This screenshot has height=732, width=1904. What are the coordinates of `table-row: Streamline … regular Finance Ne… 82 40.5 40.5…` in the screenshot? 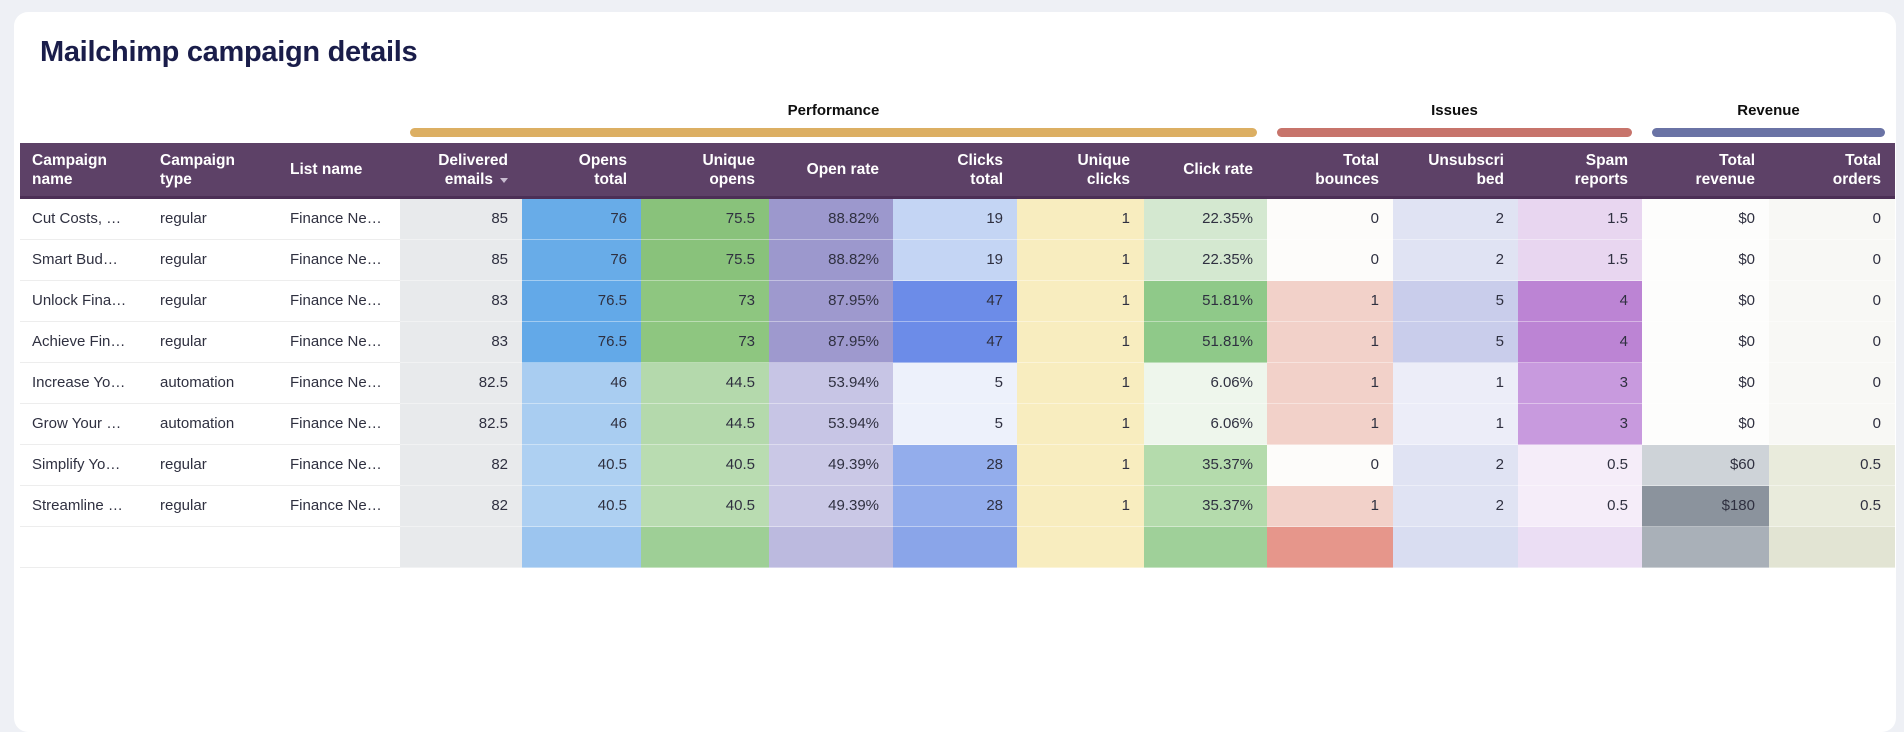 It's located at (957, 506).